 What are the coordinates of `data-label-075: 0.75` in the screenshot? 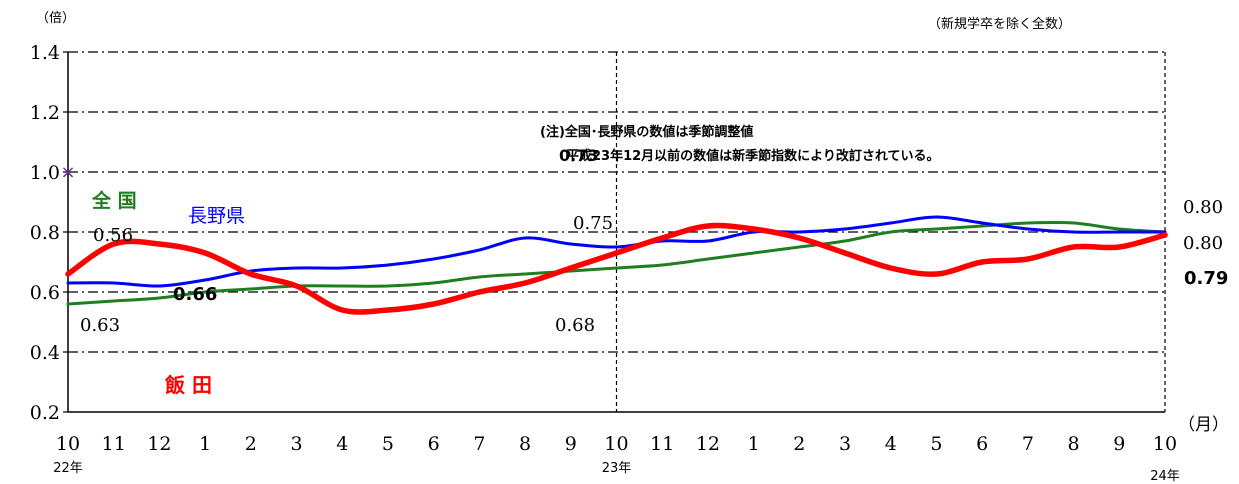 It's located at (593, 223).